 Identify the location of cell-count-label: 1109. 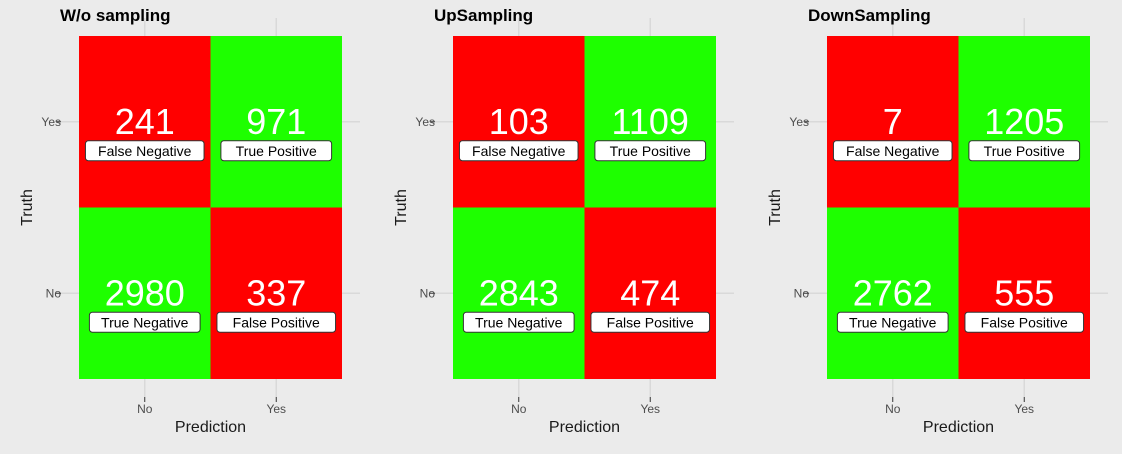
(650, 121).